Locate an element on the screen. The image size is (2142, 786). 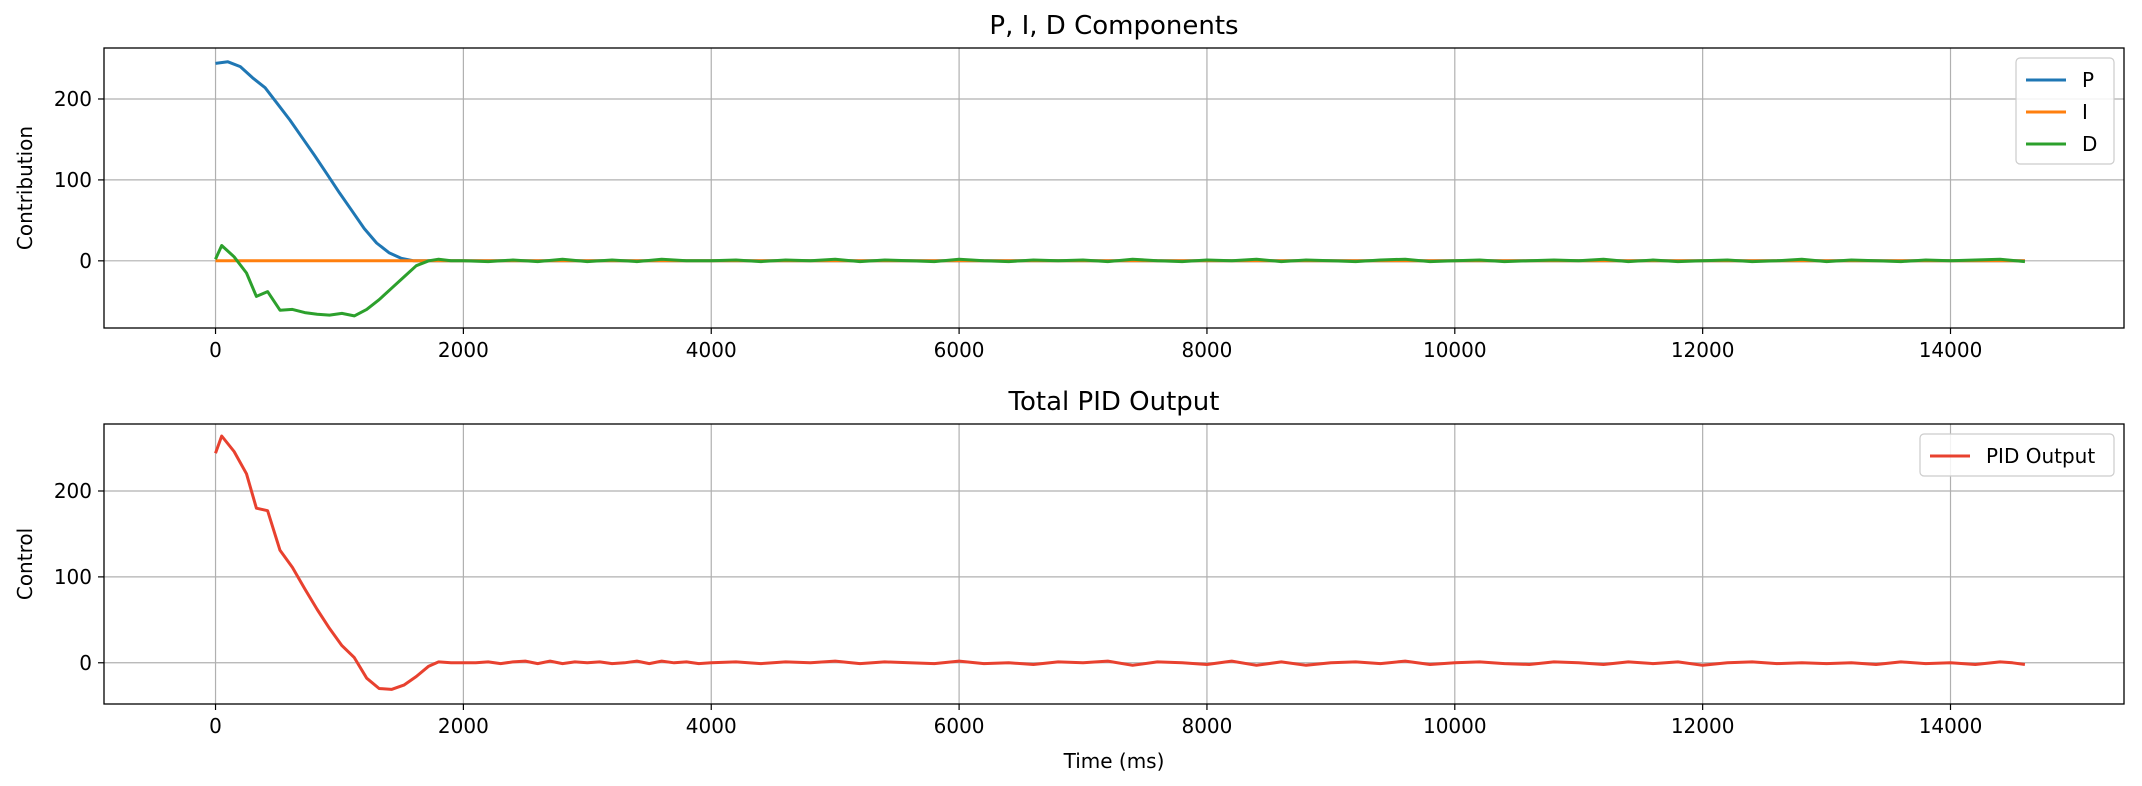
legend: PID Output is located at coordinates (2017, 455).